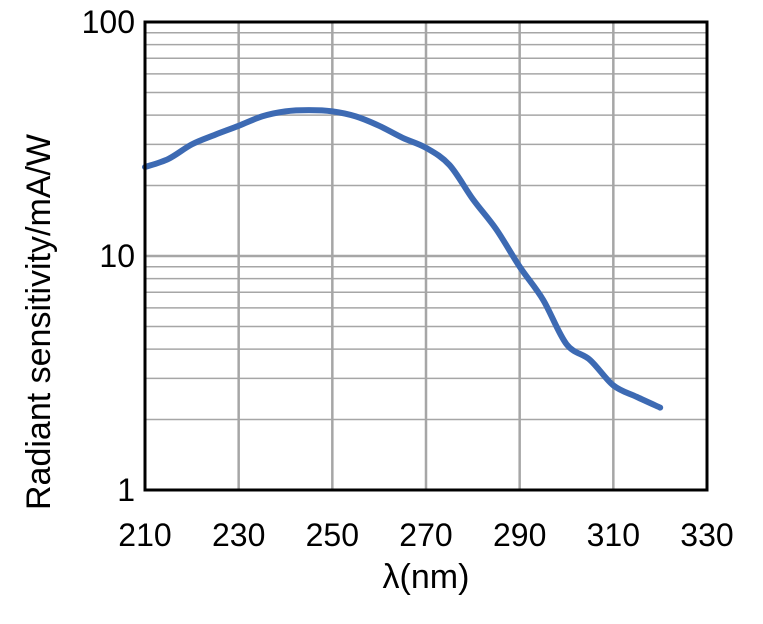 This screenshot has width=763, height=624. Describe the element at coordinates (613, 535) in the screenshot. I see `x-tick-label: 310` at that location.